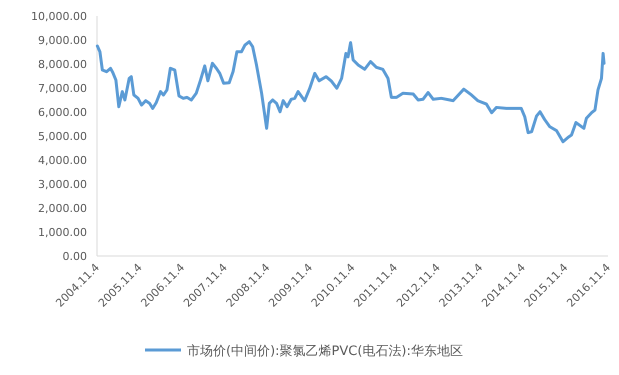 The image size is (619, 375). What do you see at coordinates (59, 16) in the screenshot?
I see `y-tick-label: 10,000.00` at bounding box center [59, 16].